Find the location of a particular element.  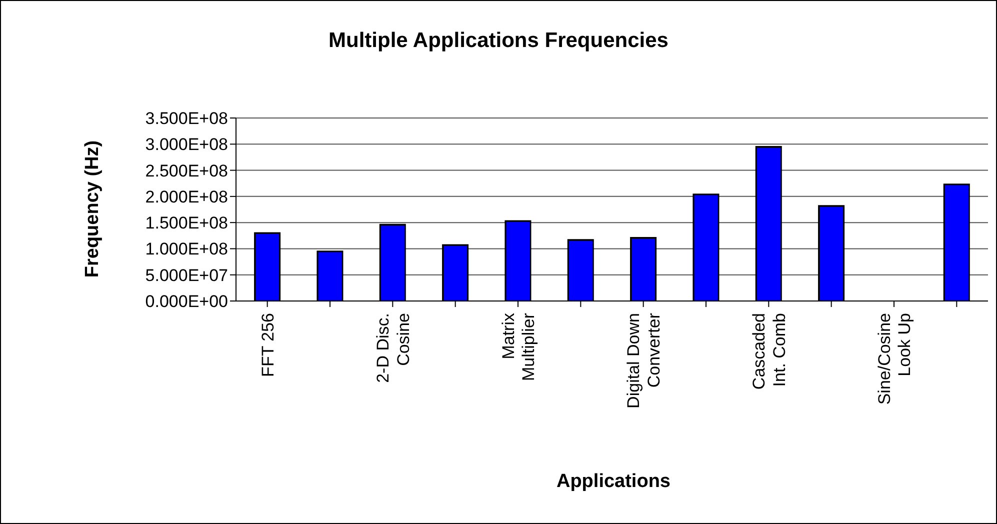

x-tick-label: Digital Down Converter is located at coordinates (644, 360).